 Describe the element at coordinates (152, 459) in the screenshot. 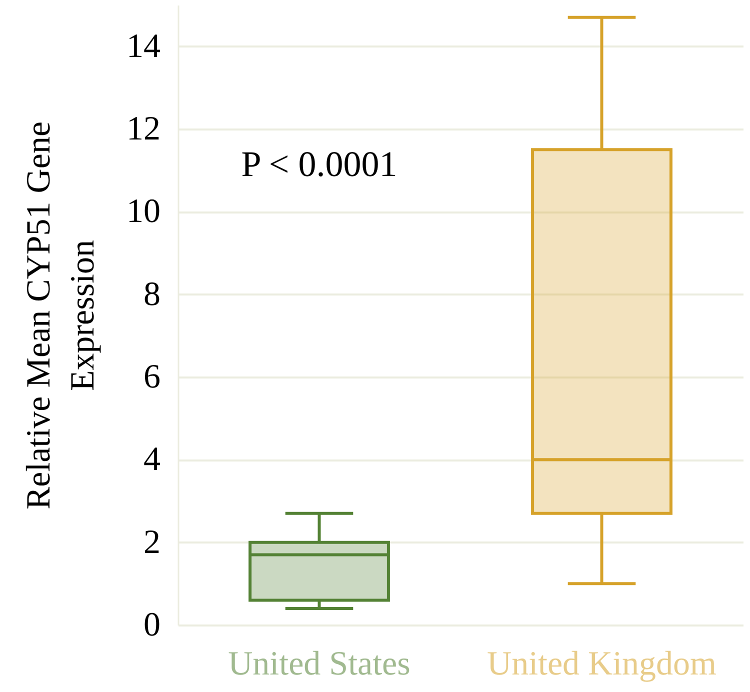

I see `y-tick-label: 4` at that location.